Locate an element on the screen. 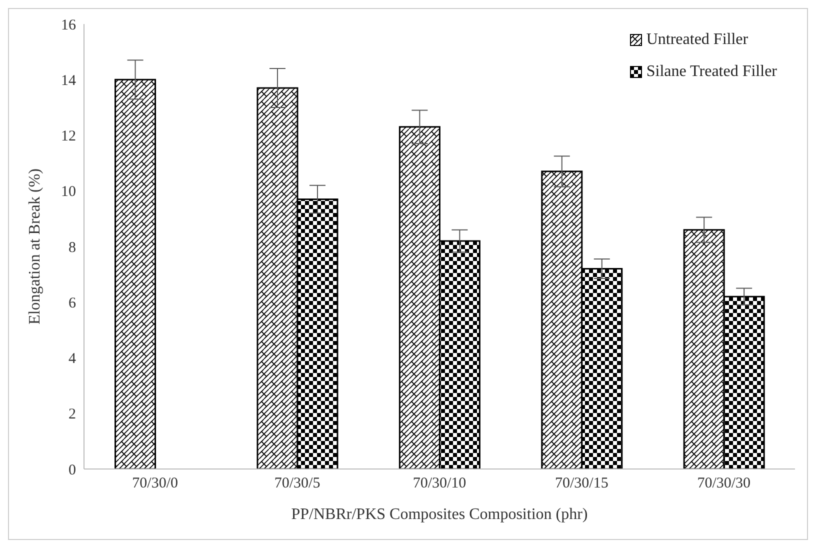 The width and height of the screenshot is (814, 547). y-tick-label: 14 is located at coordinates (68, 80).